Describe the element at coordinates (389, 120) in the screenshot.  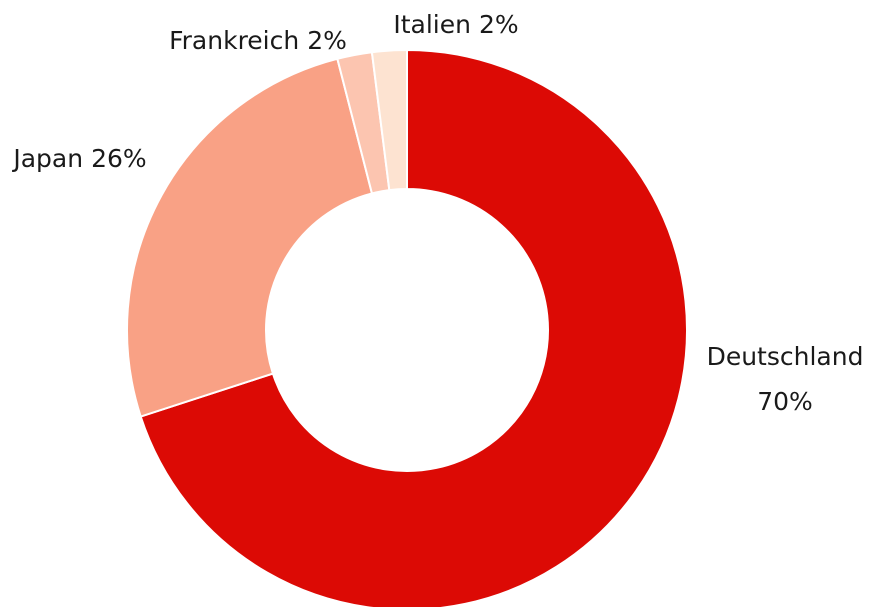
I see `donut-slice` at that location.